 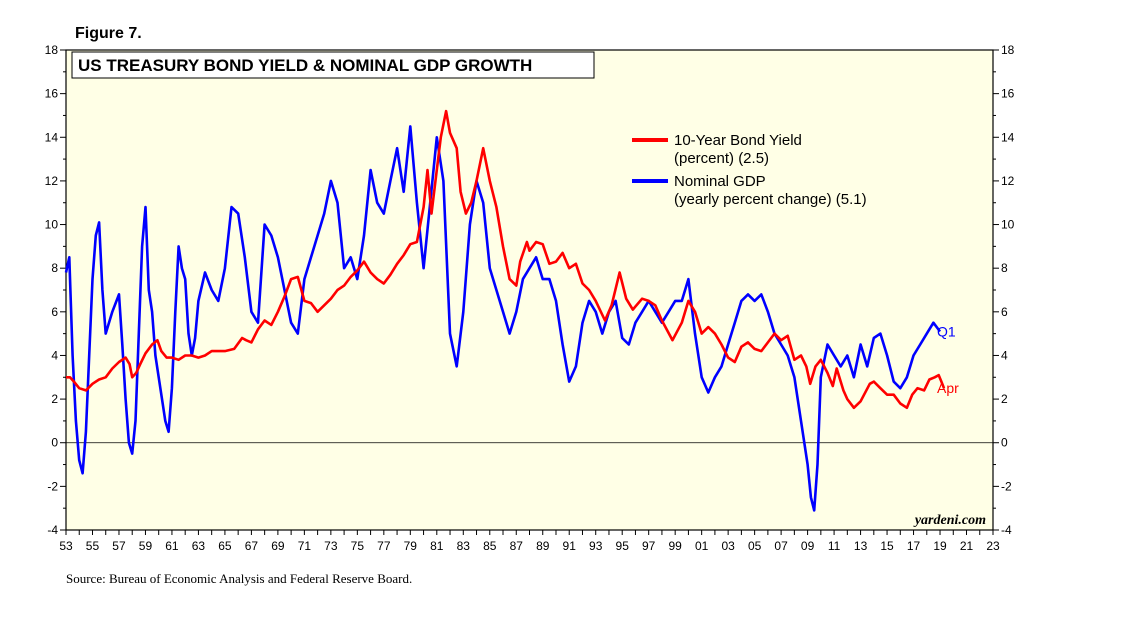 What do you see at coordinates (770, 199) in the screenshot?
I see `legend-label-gdp: (yearly percent change) (5.1)` at bounding box center [770, 199].